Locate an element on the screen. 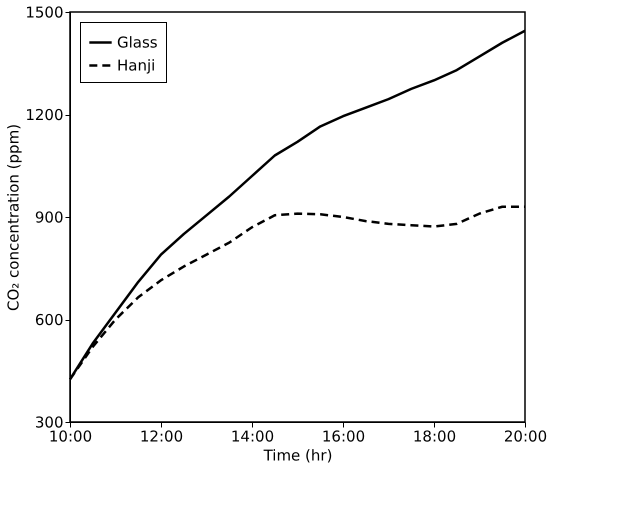 The image size is (619, 511). x-tick-label: 20:00 is located at coordinates (526, 437).